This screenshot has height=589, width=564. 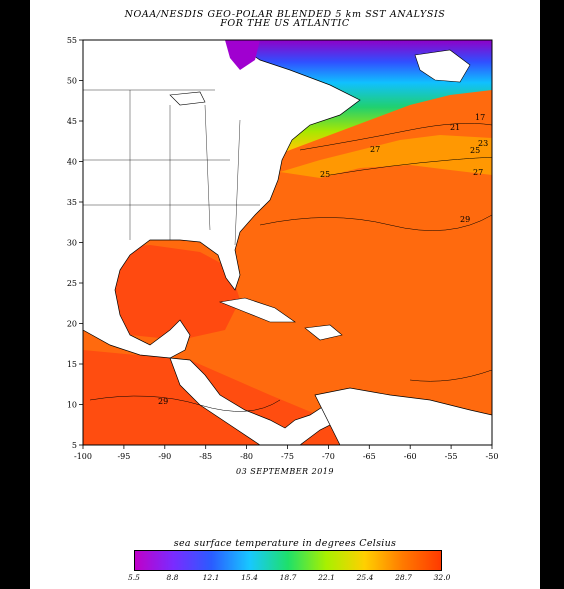 I want to click on colorbar-tick-label: 12.1, so click(x=211, y=577).